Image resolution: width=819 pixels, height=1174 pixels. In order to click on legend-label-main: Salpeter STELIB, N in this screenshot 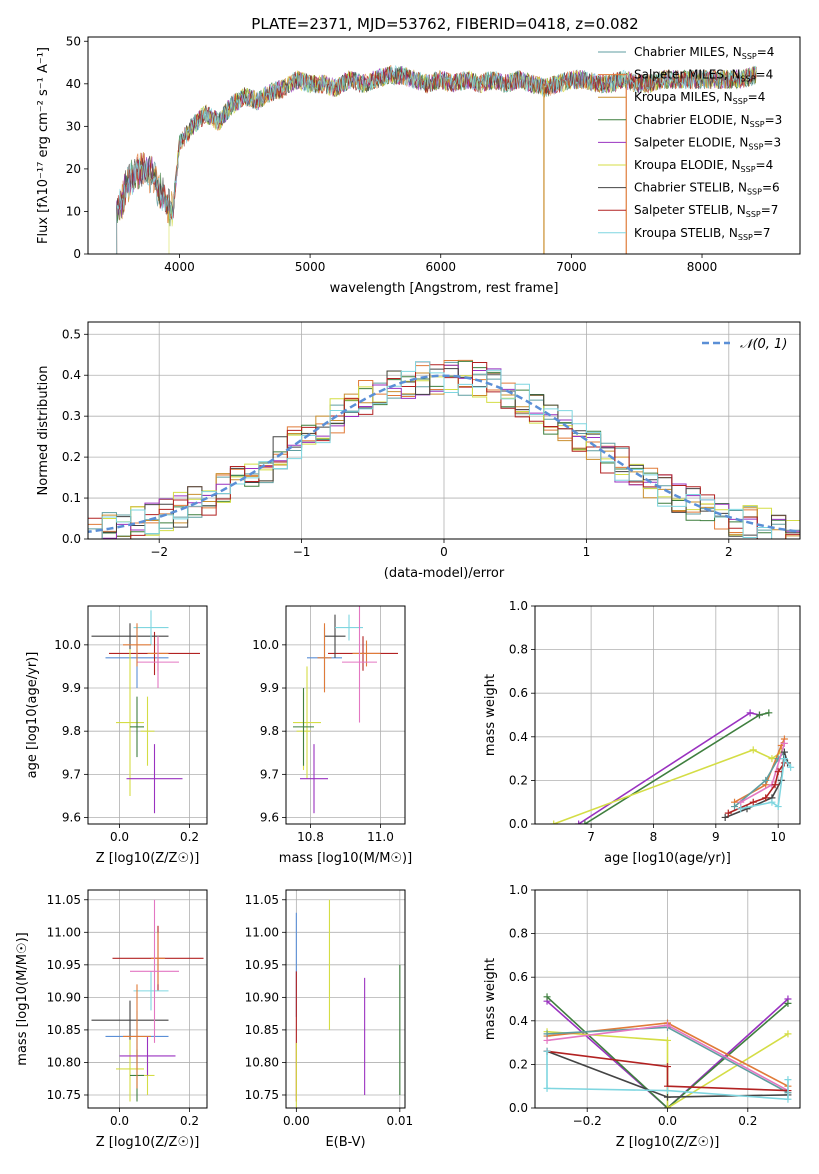, I will do `click(690, 210)`.